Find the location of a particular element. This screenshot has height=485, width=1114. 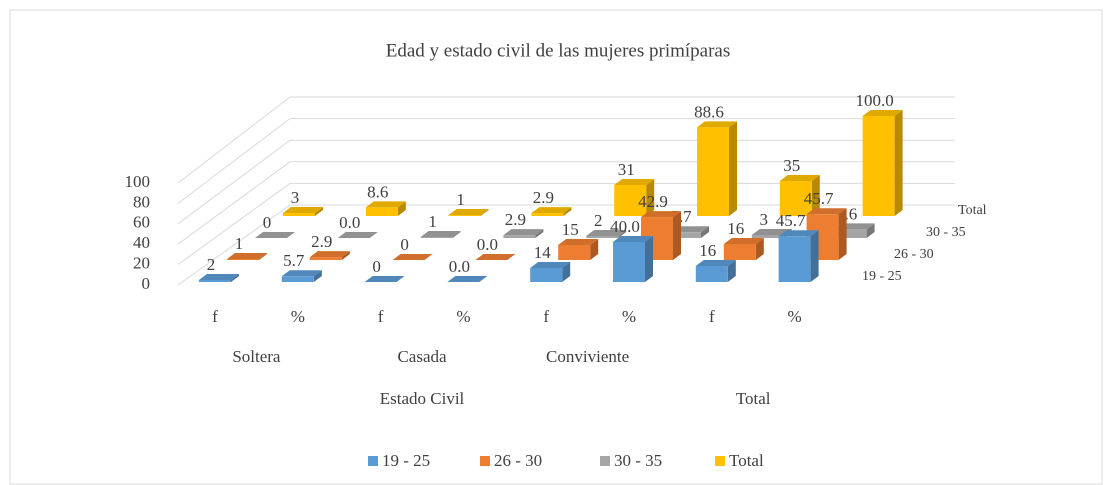

data-label: 5.7 is located at coordinates (294, 260).